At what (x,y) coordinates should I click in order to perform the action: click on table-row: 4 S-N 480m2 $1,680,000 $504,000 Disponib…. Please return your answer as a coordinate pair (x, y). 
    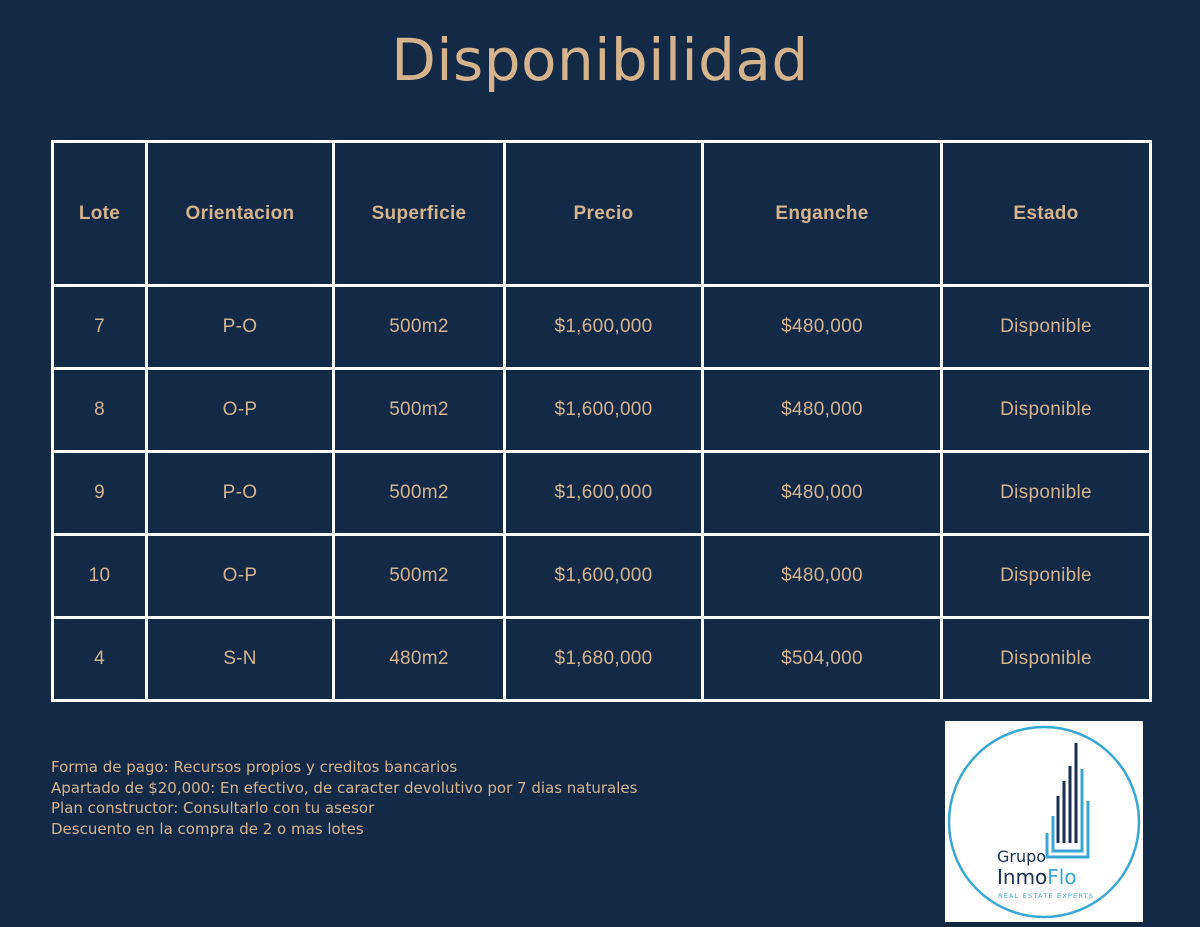
    Looking at the image, I should click on (601, 659).